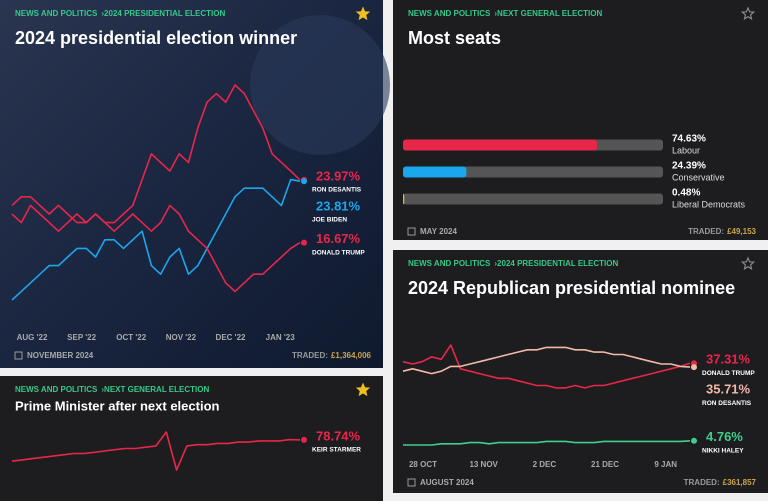  I want to click on photo-seal, so click(320, 85).